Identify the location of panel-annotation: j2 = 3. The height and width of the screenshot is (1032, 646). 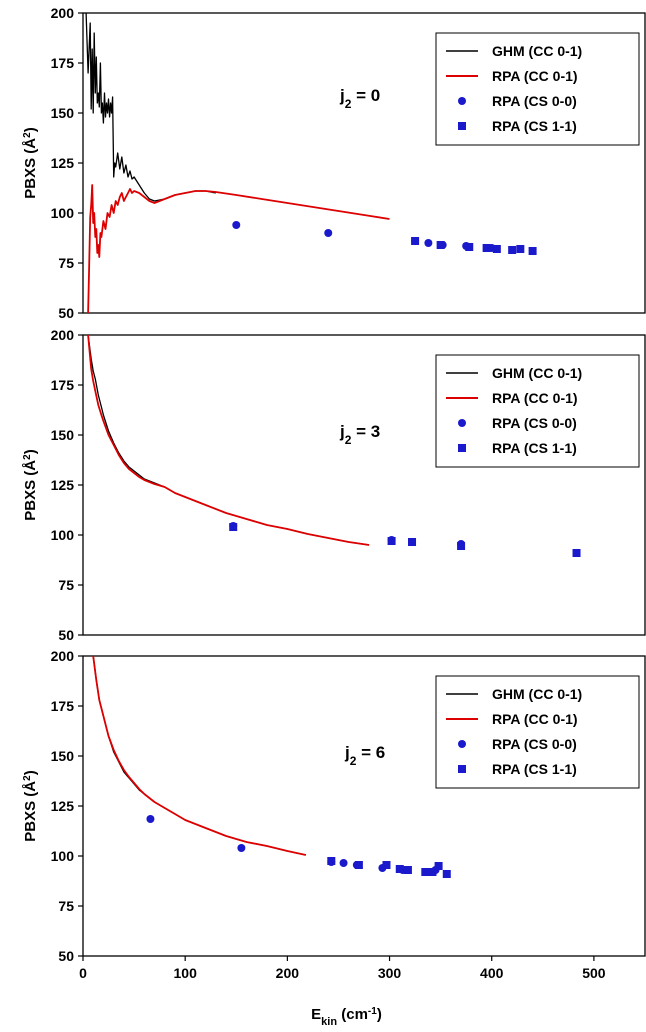
(359, 434).